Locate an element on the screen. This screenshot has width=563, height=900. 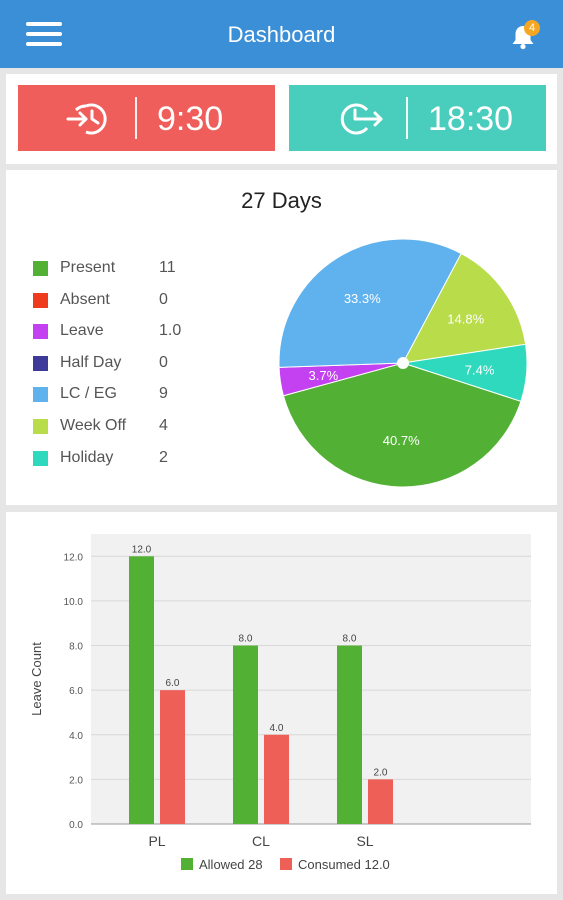
pie-slice-label: 33.3% is located at coordinates (362, 298).